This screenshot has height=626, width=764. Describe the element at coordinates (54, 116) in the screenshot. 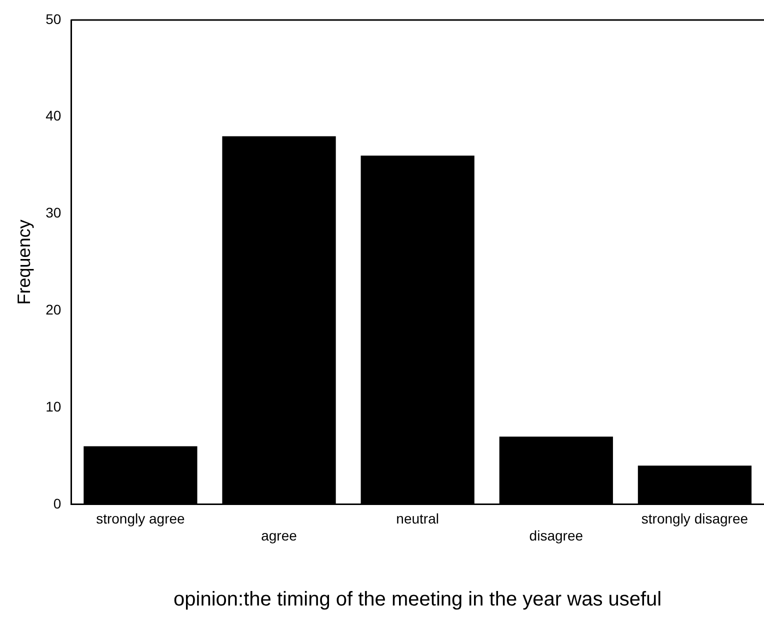

I see `y-tick-label: 40` at that location.